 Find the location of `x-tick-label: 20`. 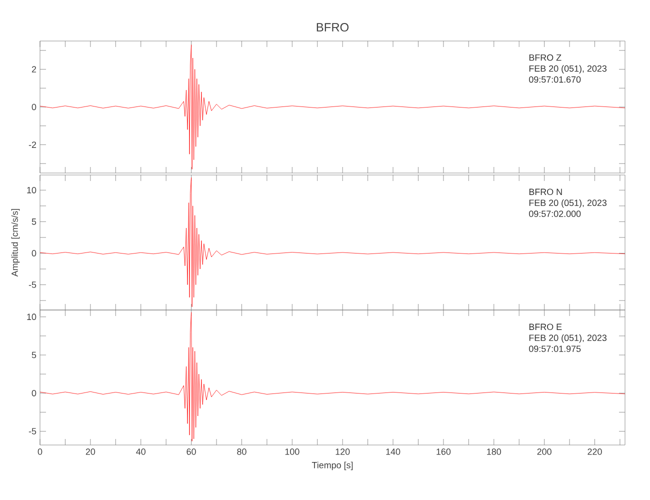

x-tick-label: 20 is located at coordinates (91, 451).